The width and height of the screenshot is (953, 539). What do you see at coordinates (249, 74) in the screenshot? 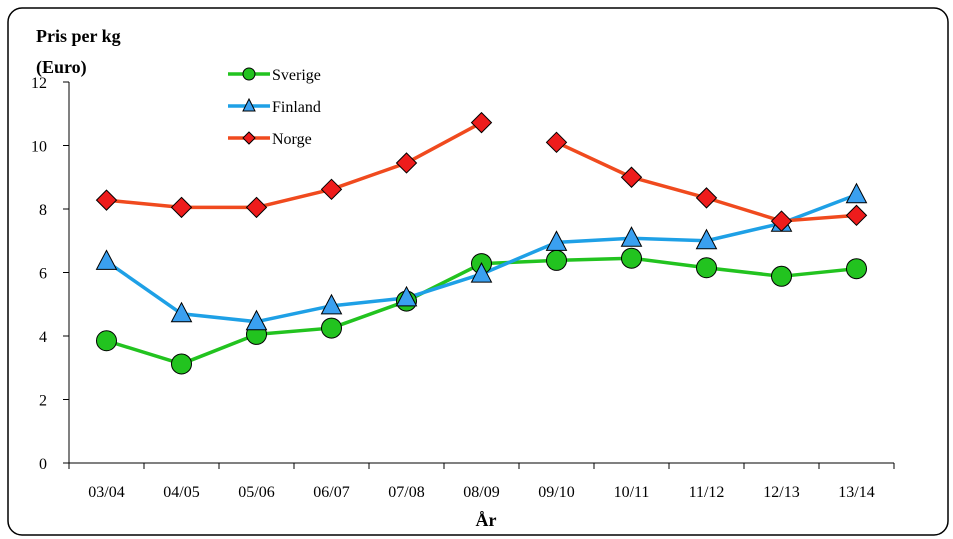
I see `legend-marker-sverige` at bounding box center [249, 74].